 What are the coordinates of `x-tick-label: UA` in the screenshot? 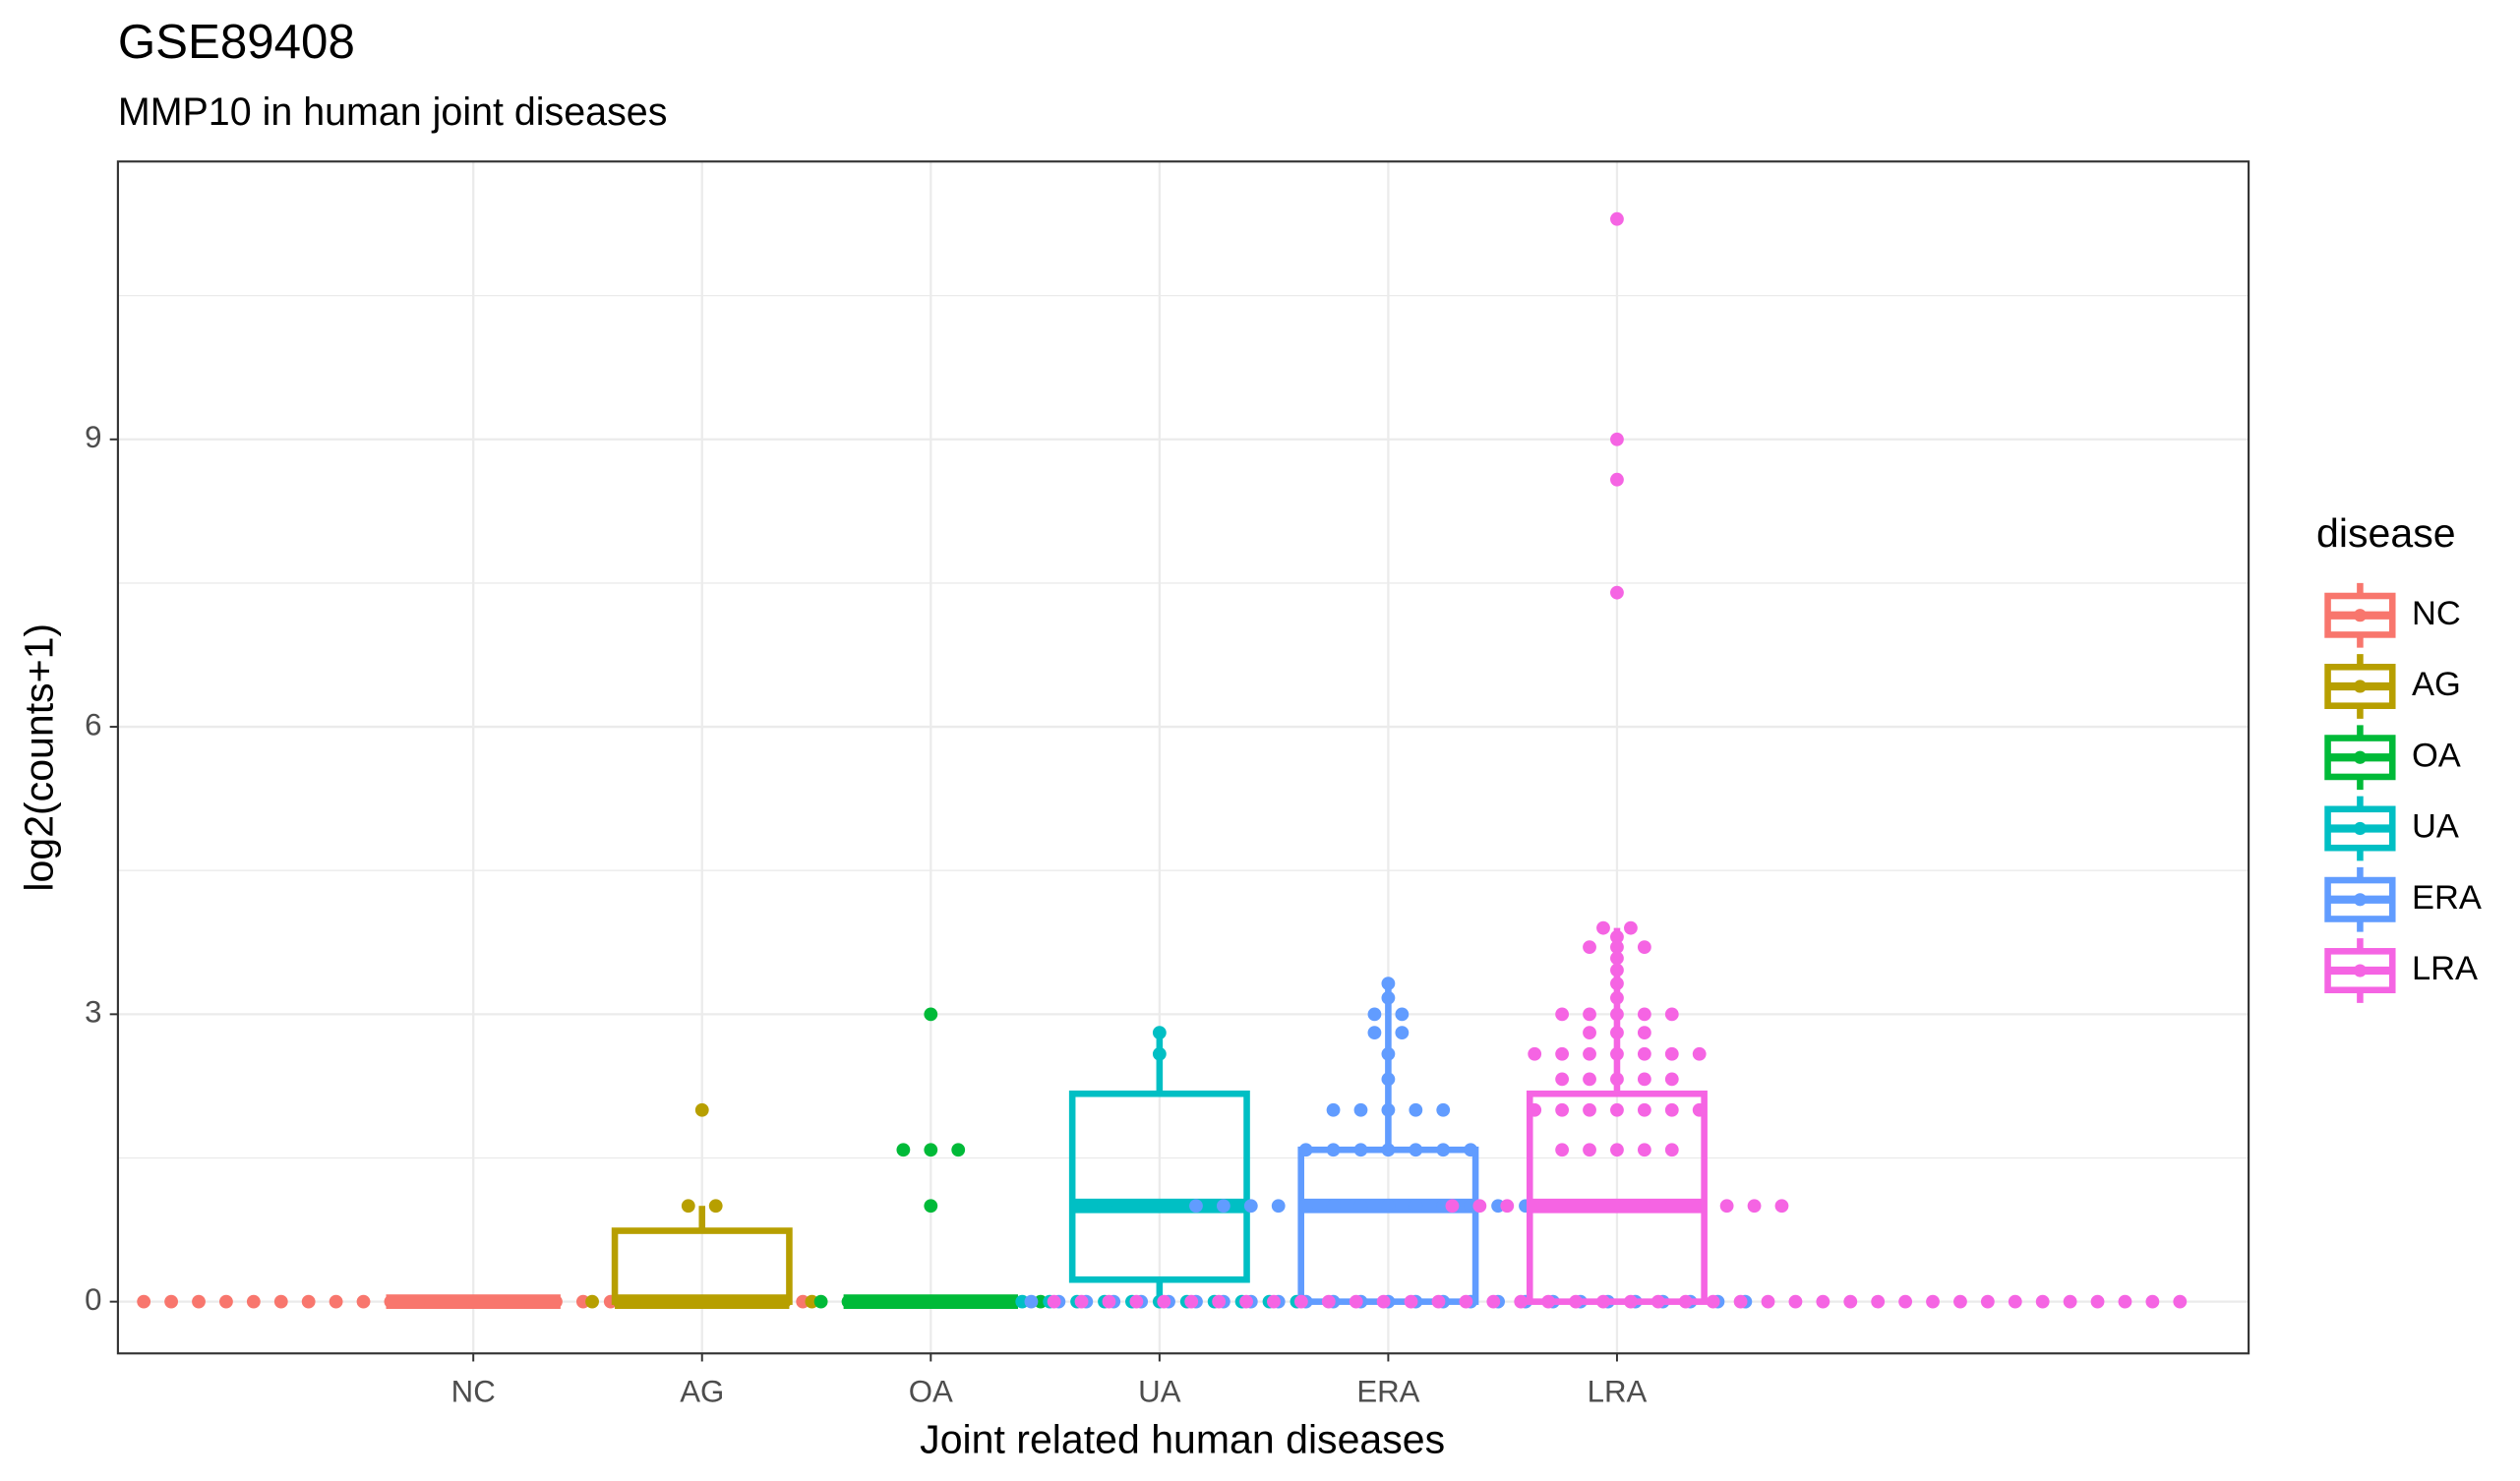 It's located at (1159, 1392).